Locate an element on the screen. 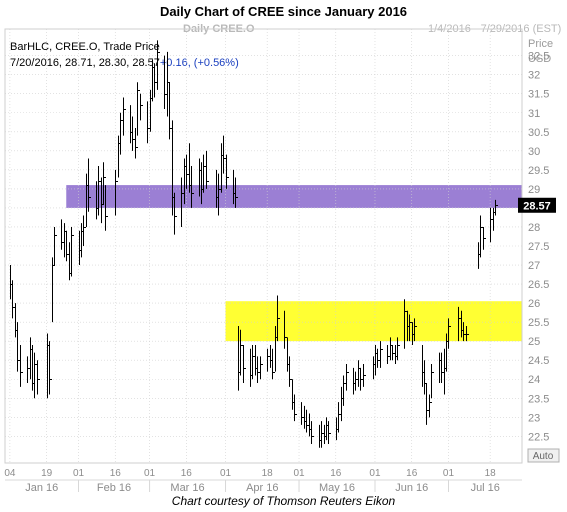  y-tick-label: 32 is located at coordinates (534, 76).